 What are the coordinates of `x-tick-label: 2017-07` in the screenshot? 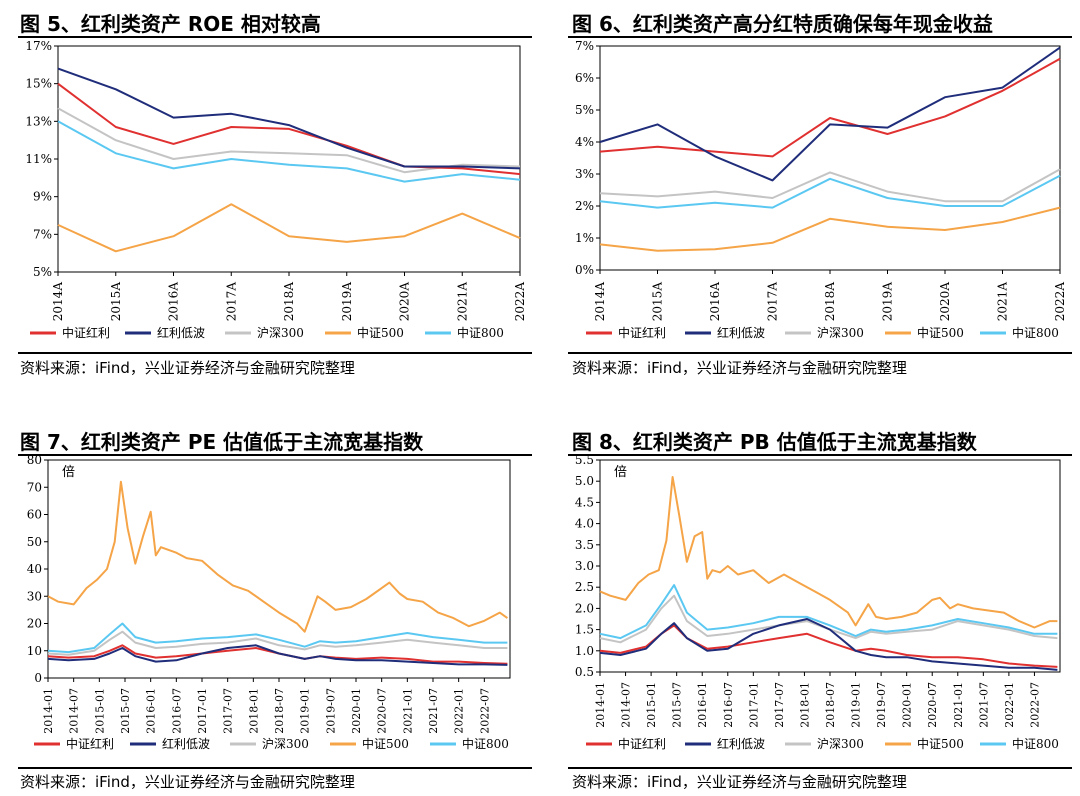 It's located at (228, 711).